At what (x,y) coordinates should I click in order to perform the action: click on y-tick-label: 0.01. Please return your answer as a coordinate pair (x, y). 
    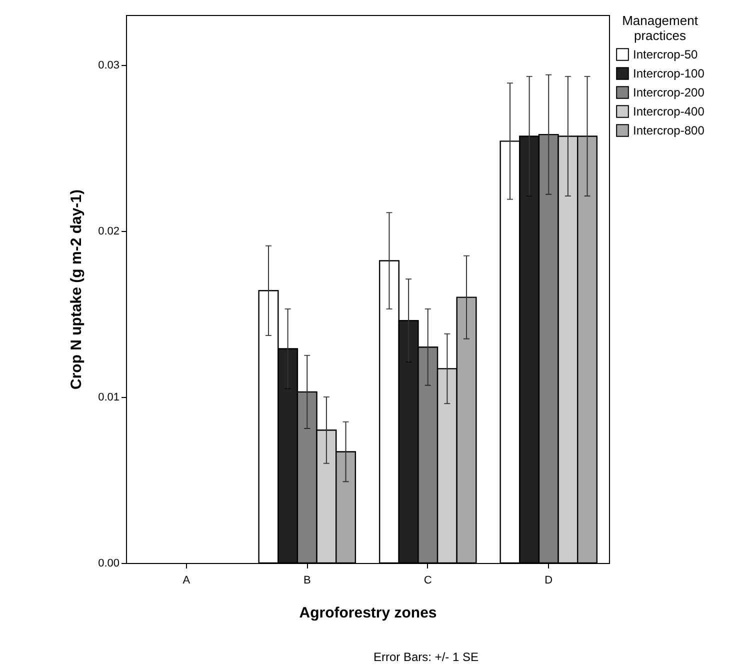
    Looking at the image, I should click on (109, 397).